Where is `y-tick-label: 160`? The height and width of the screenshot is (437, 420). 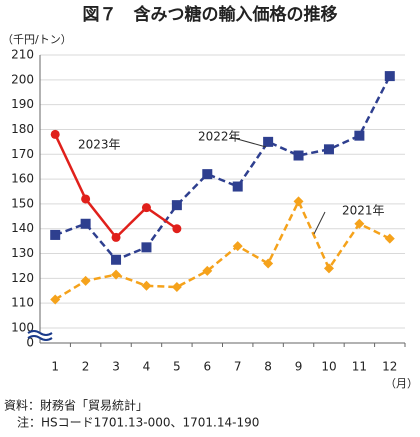 y-tick-label: 160 is located at coordinates (22, 179).